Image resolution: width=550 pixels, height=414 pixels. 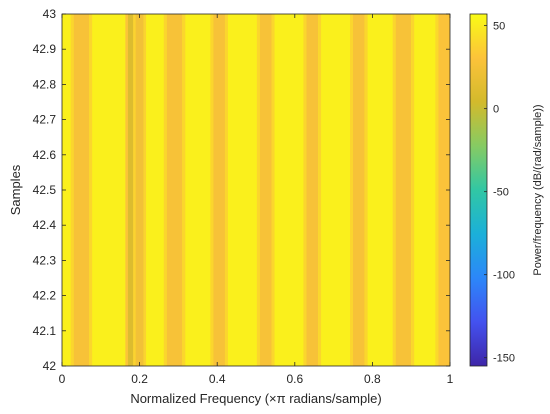 What do you see at coordinates (45, 49) in the screenshot?
I see `y-tick-label: 42.9` at bounding box center [45, 49].